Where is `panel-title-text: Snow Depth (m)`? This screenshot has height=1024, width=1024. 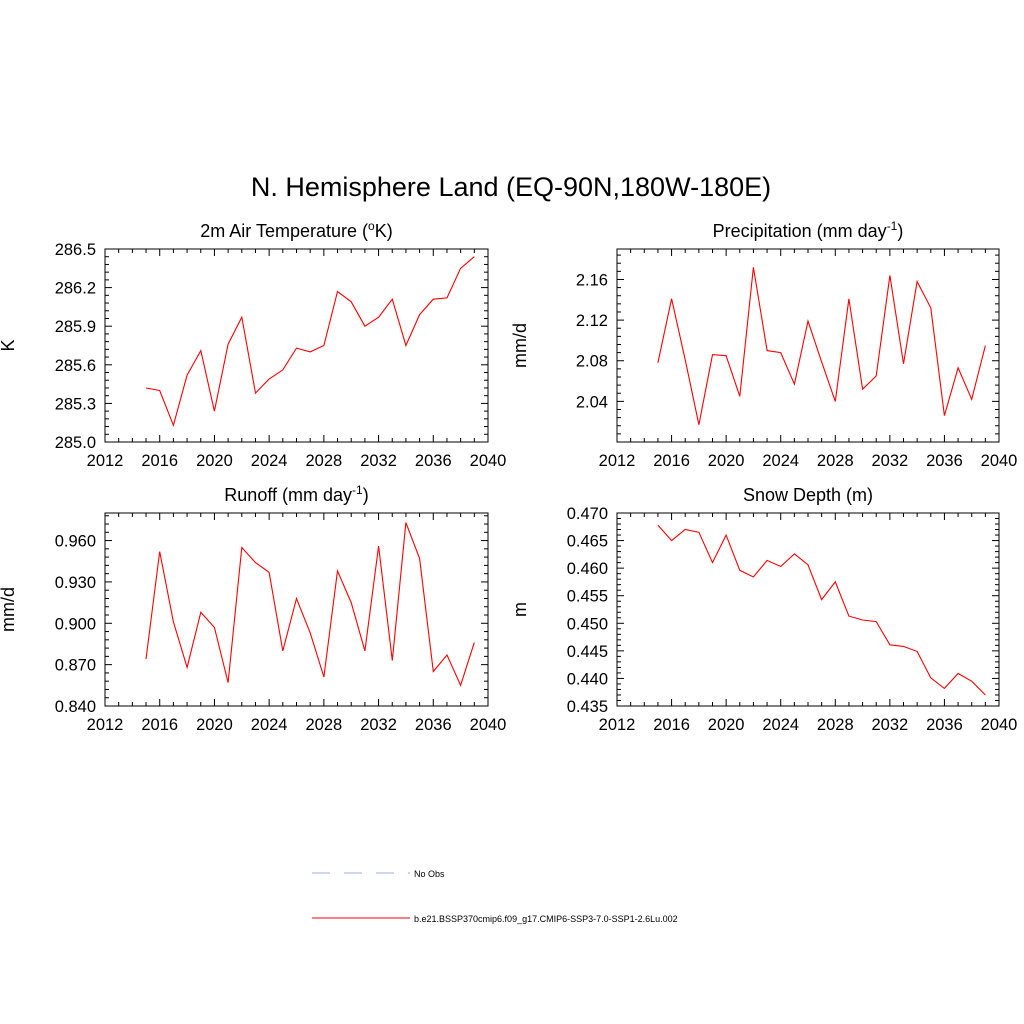
panel-title-text: Snow Depth (m) is located at coordinates (808, 495).